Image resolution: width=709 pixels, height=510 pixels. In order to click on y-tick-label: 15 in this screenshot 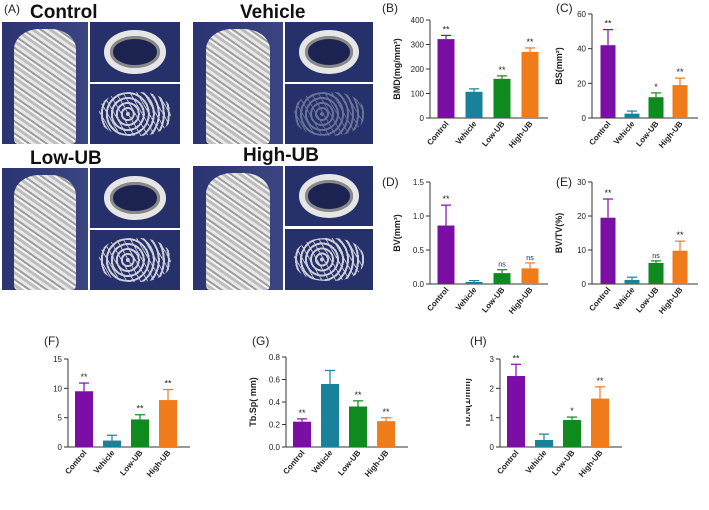, I will do `click(57, 359)`.